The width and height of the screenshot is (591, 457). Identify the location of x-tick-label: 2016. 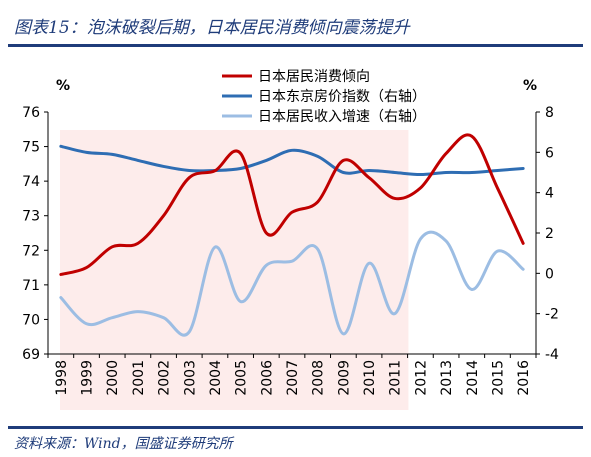
(524, 378).